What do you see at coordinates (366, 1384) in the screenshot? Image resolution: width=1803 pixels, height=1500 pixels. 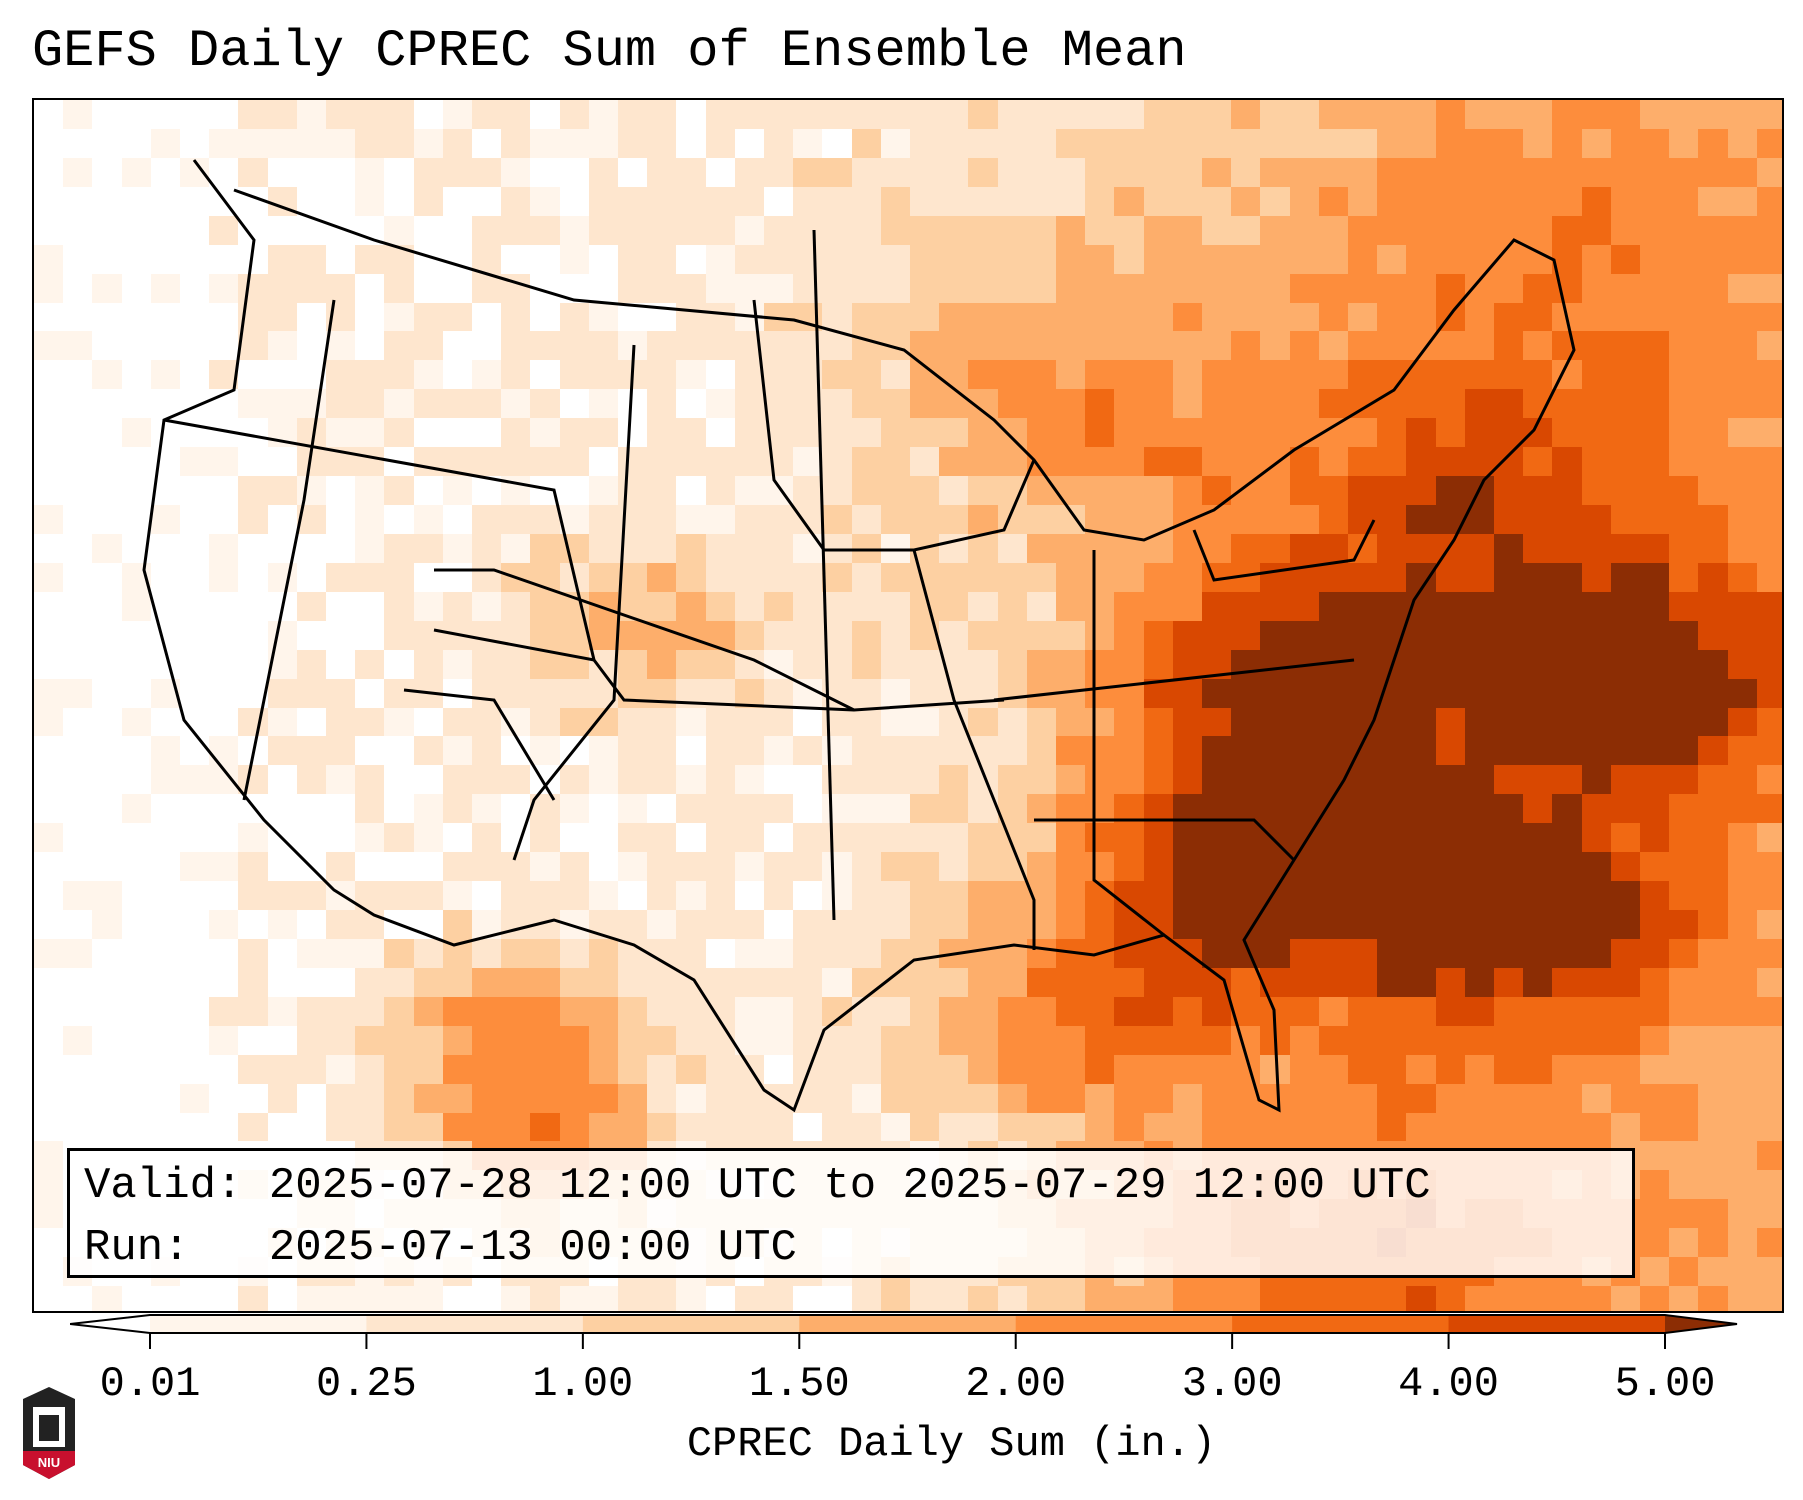 I see `colorbar-tick-label: 0.25` at bounding box center [366, 1384].